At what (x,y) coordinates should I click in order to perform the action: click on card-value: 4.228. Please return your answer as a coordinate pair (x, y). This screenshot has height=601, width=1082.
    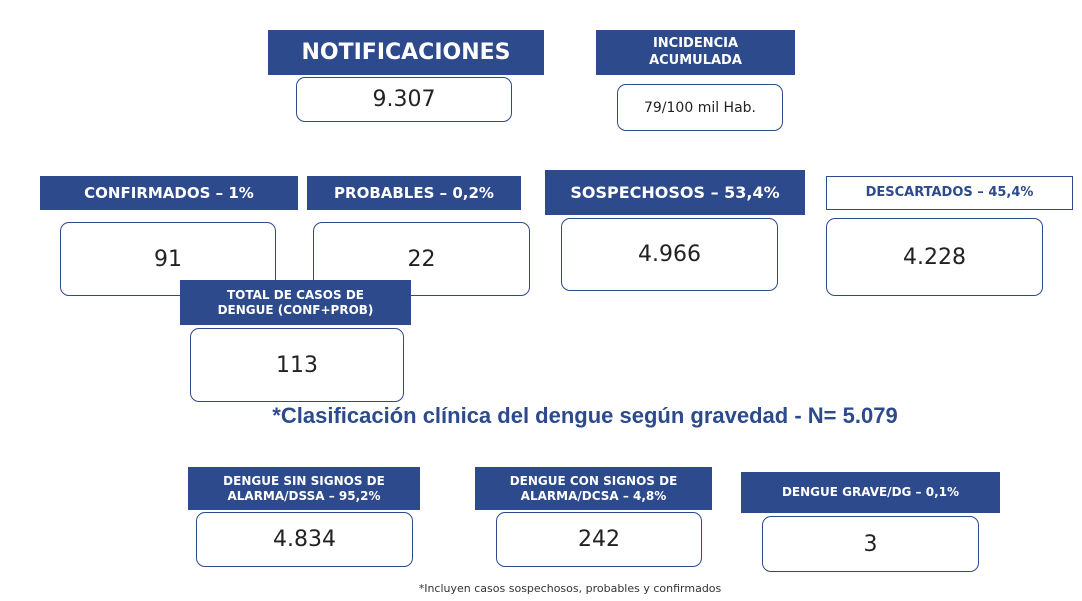
    Looking at the image, I should click on (934, 257).